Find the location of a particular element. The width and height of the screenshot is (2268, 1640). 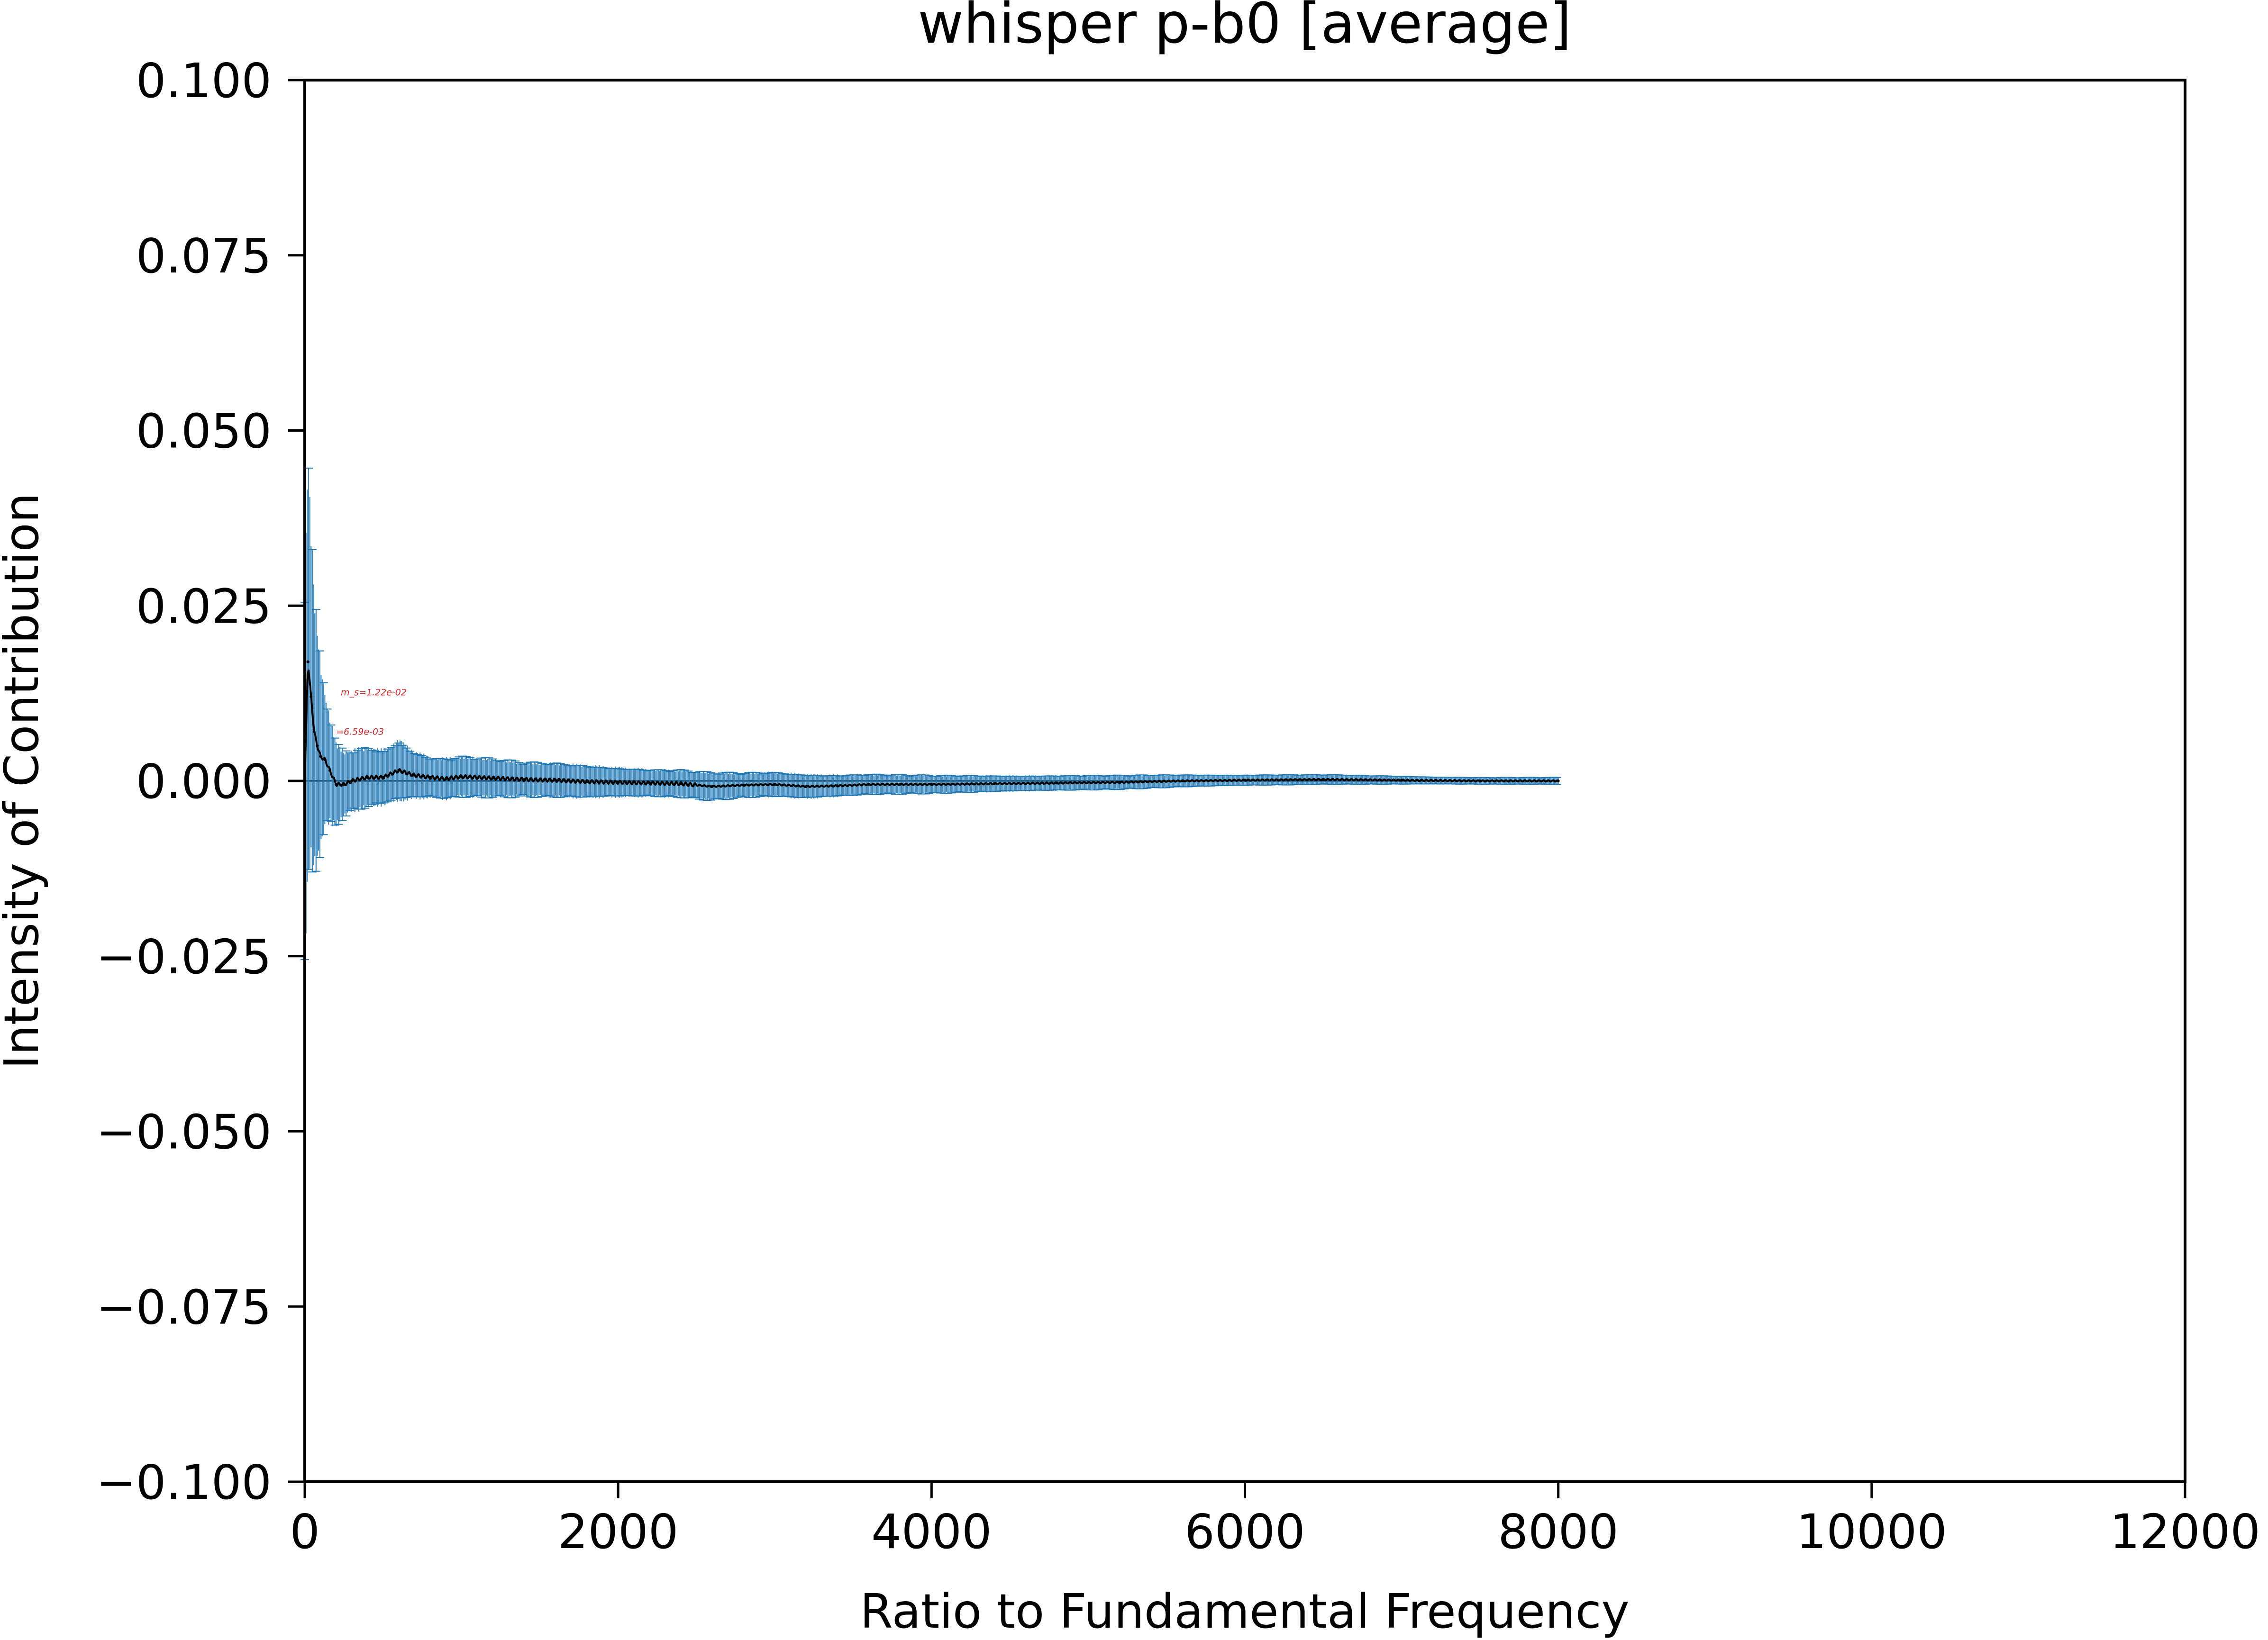

annotation-label: =6.59e-03 is located at coordinates (360, 731).